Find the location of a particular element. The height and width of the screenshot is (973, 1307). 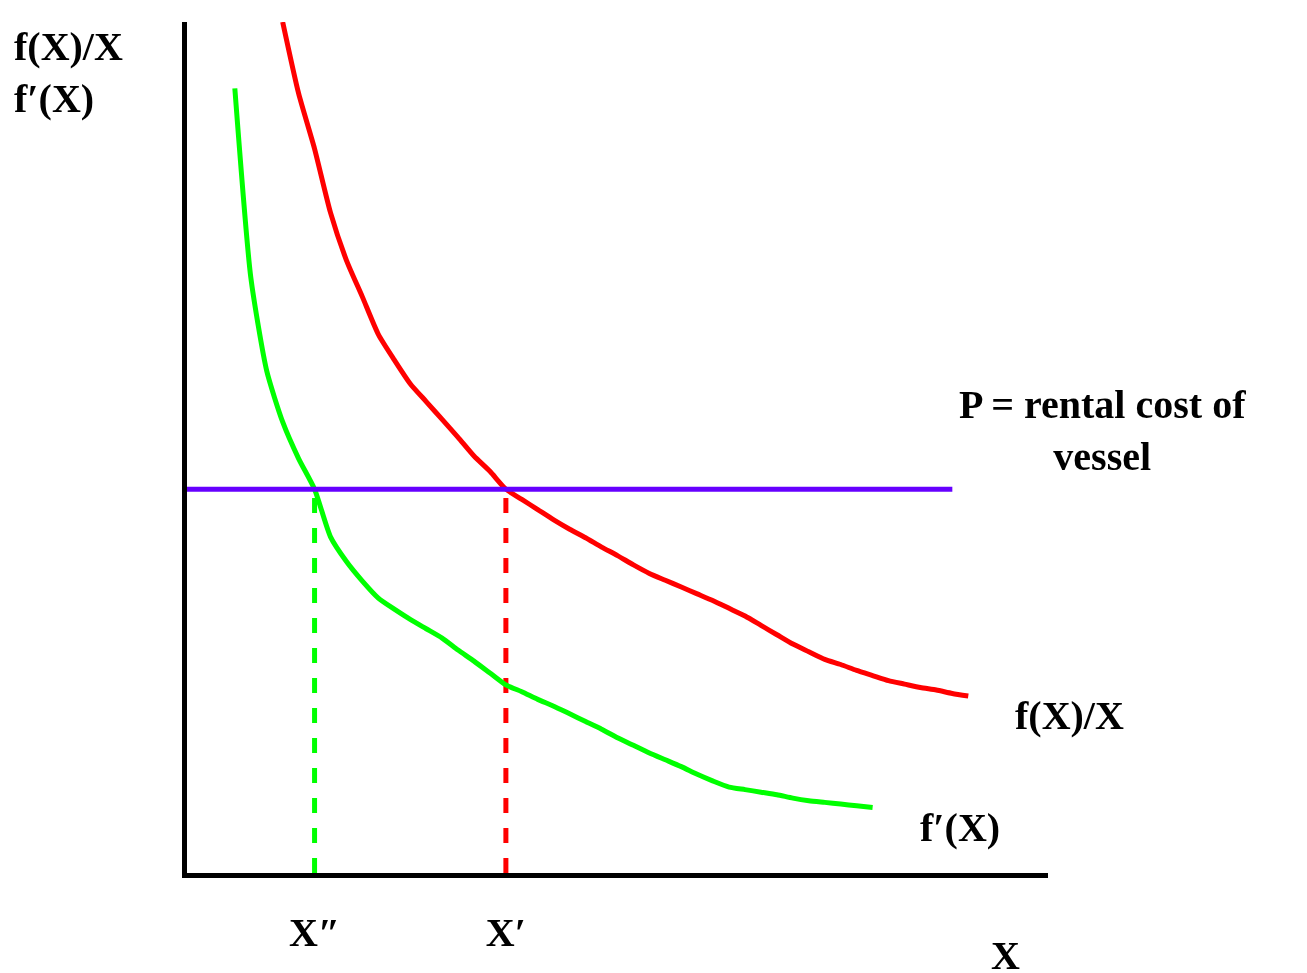

series-label: P = rental cost of vessel is located at coordinates (1103, 430).